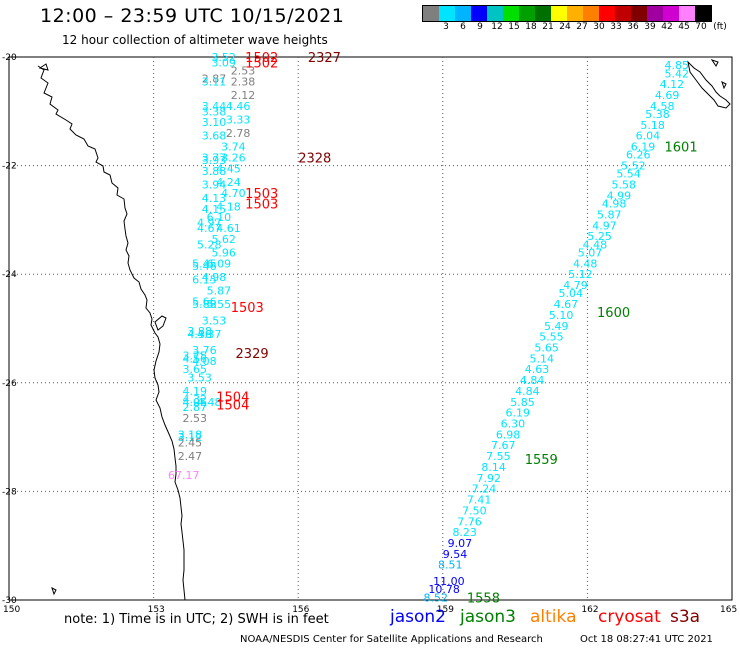  Describe the element at coordinates (209, 402) in the screenshot. I see `wave-height-value: 4.48` at that location.